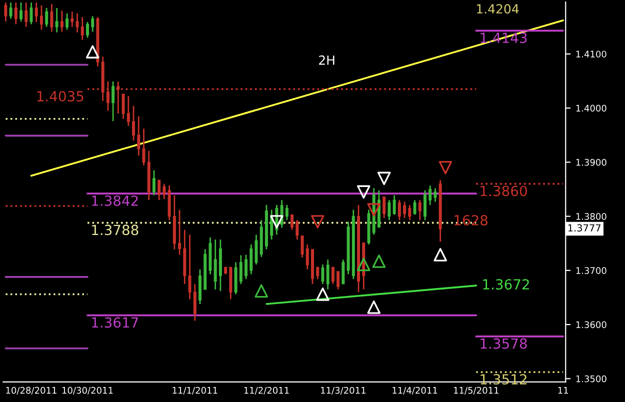  I want to click on y-tick-label: 1.3600, so click(591, 324).